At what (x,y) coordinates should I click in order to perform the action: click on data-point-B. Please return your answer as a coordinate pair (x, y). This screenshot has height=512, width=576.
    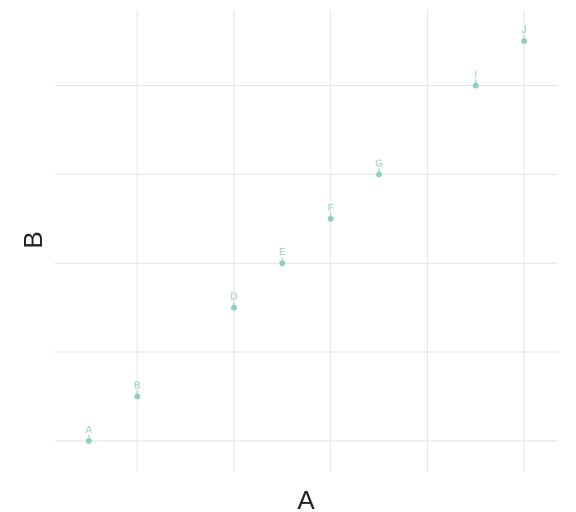
    Looking at the image, I should click on (137, 396).